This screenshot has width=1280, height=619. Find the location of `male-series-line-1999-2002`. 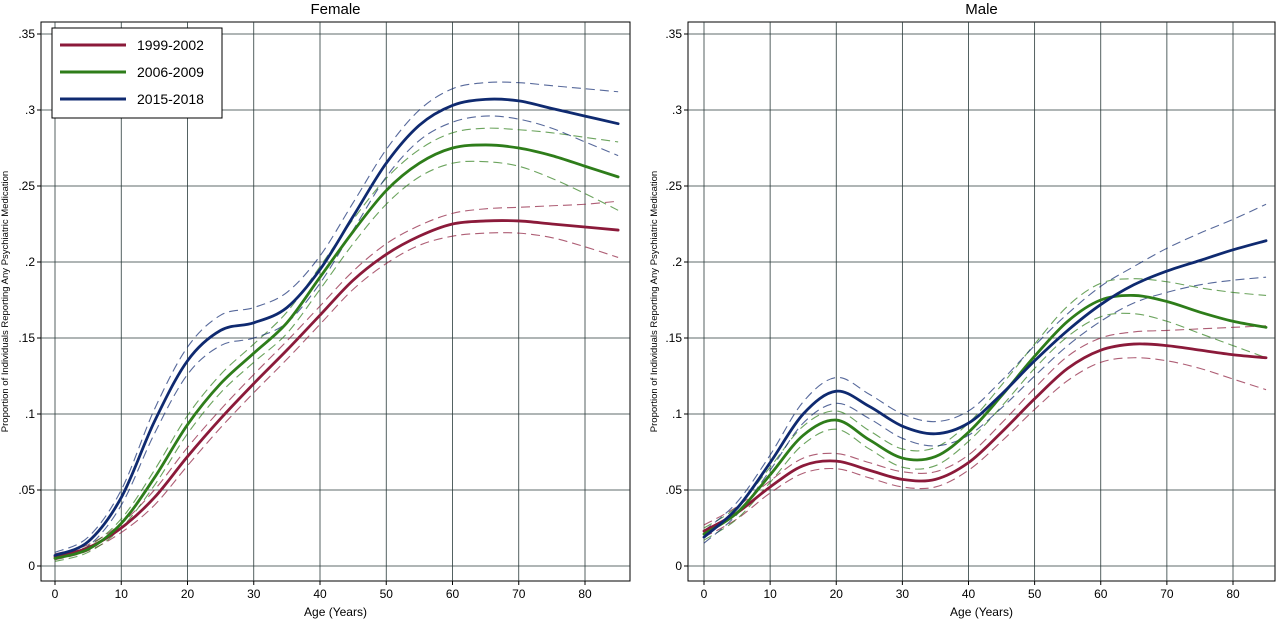

male-series-line-1999-2002 is located at coordinates (985, 437).